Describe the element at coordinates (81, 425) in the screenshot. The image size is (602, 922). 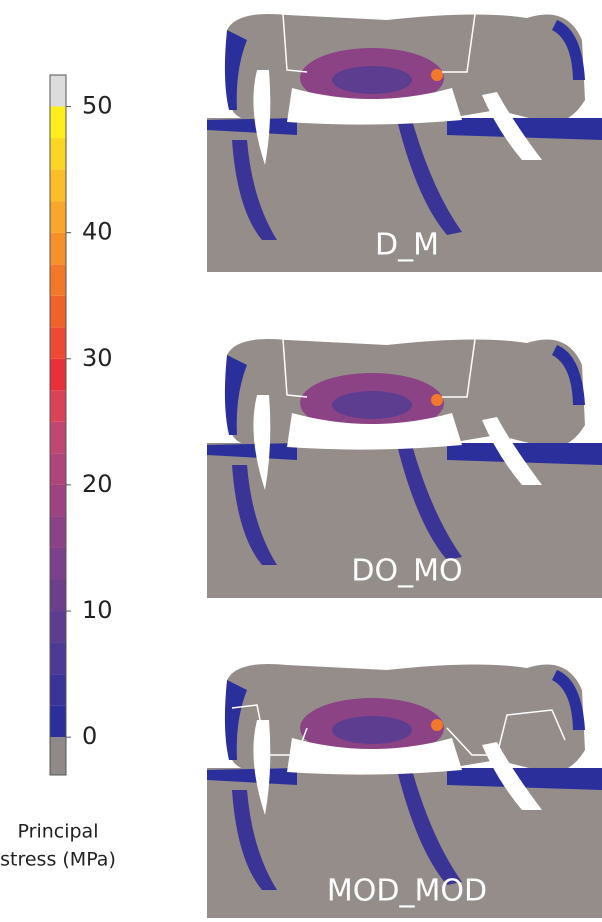
I see `colorbar: 0 10 20 30 40 50` at that location.